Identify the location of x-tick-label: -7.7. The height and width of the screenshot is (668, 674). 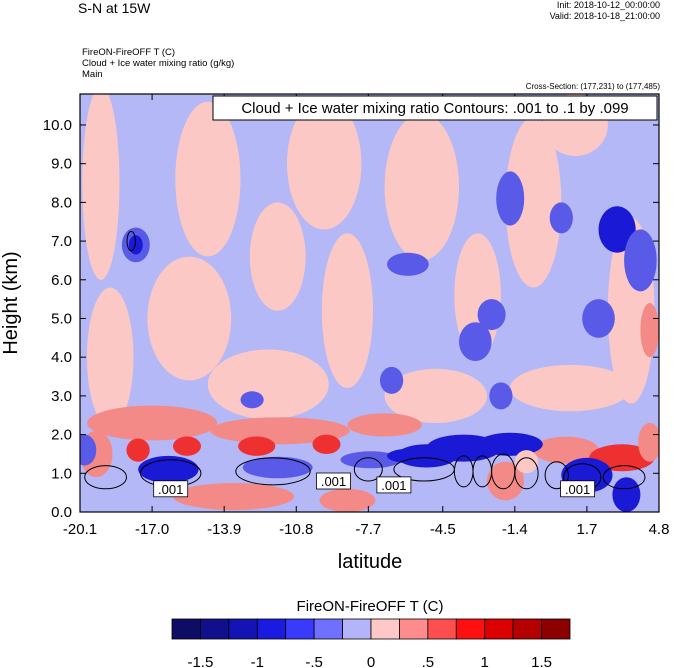
(368, 529).